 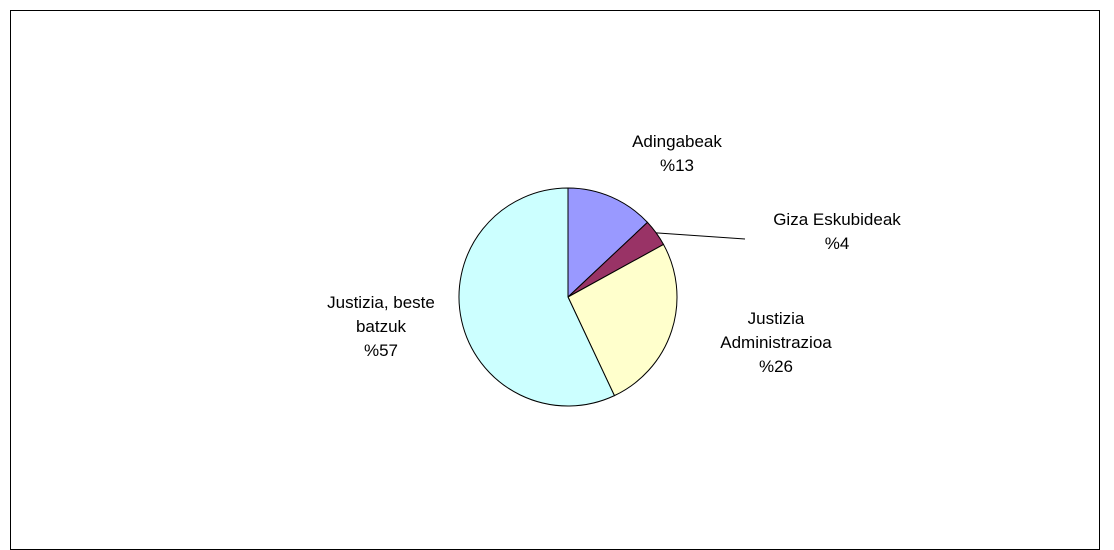 What do you see at coordinates (537, 297) in the screenshot?
I see `pie-slice-justizia-beste-batzuk` at bounding box center [537, 297].